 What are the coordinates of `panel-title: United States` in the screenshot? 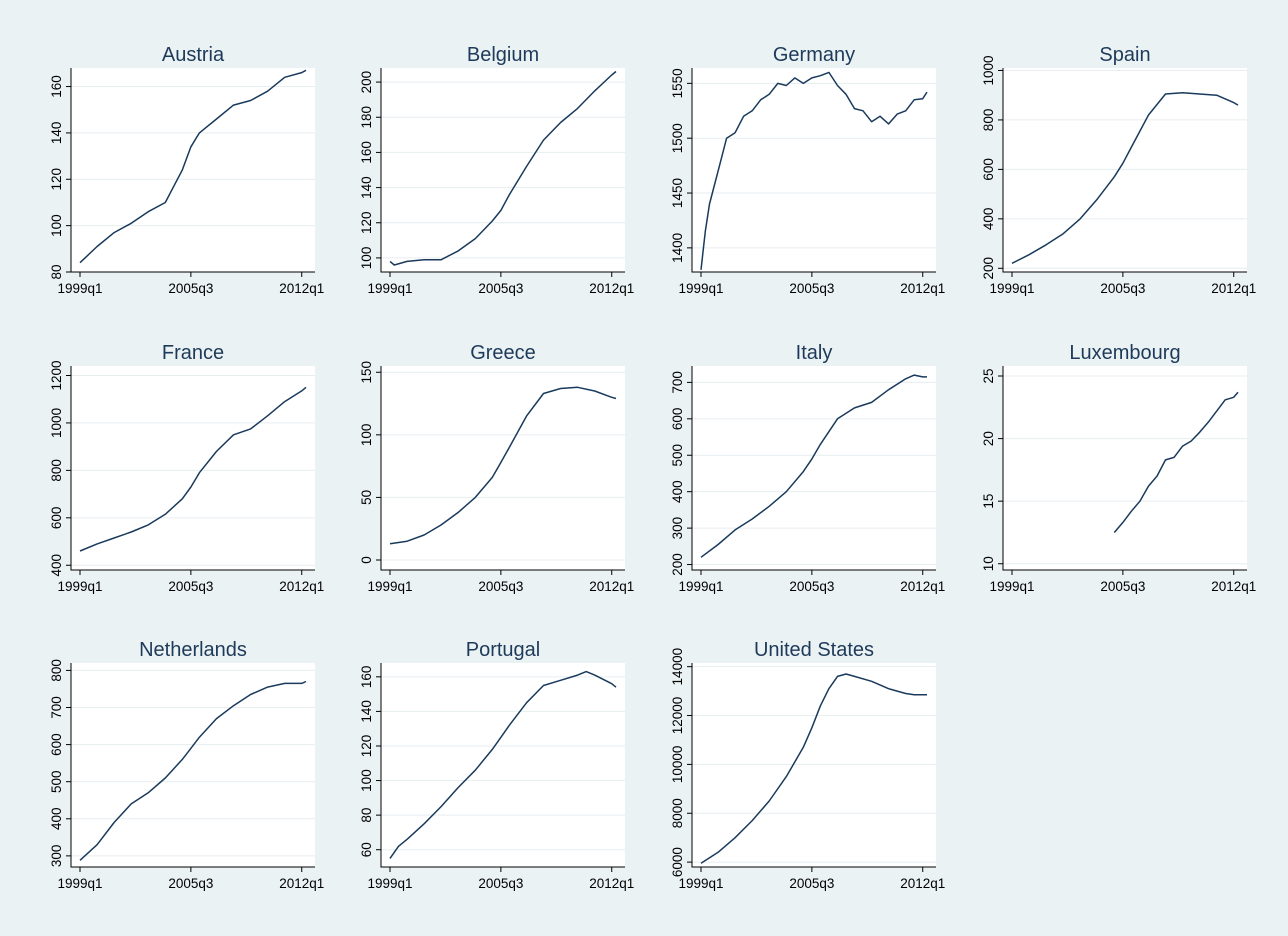 It's located at (814, 650).